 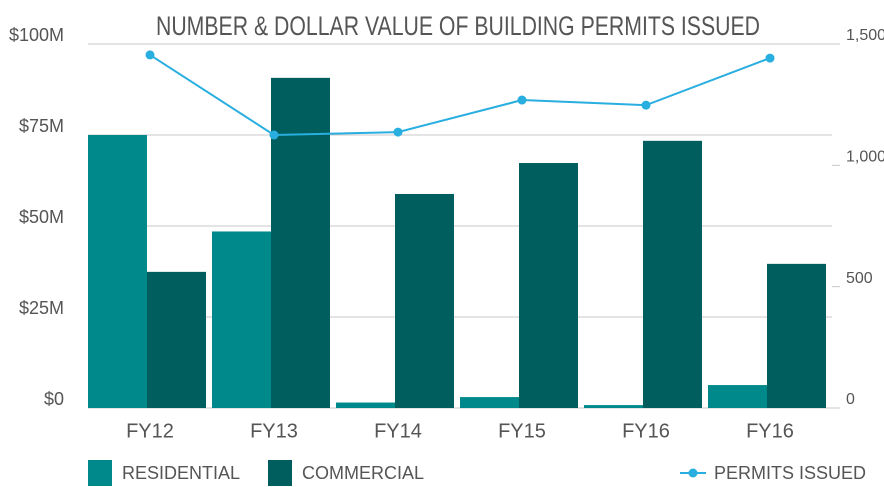 What do you see at coordinates (41, 126) in the screenshot?
I see `y-tick-label: $75M` at bounding box center [41, 126].